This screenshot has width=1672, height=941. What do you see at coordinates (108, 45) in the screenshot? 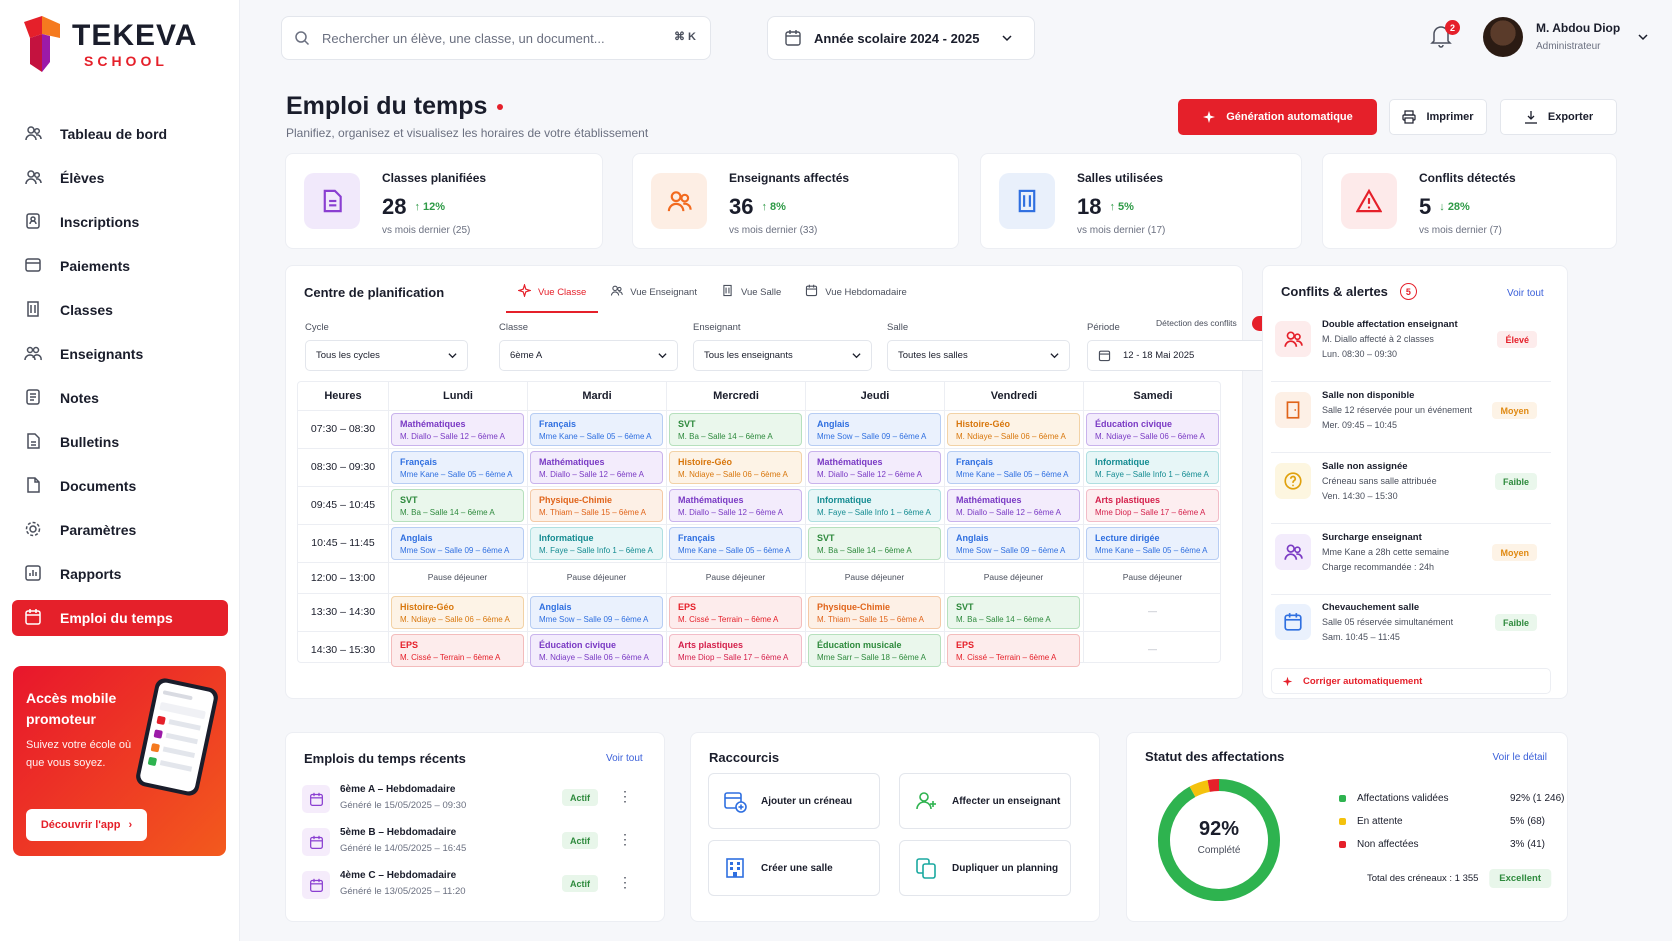
I see `brand-logo: TEKEVA SCHOOL` at bounding box center [108, 45].